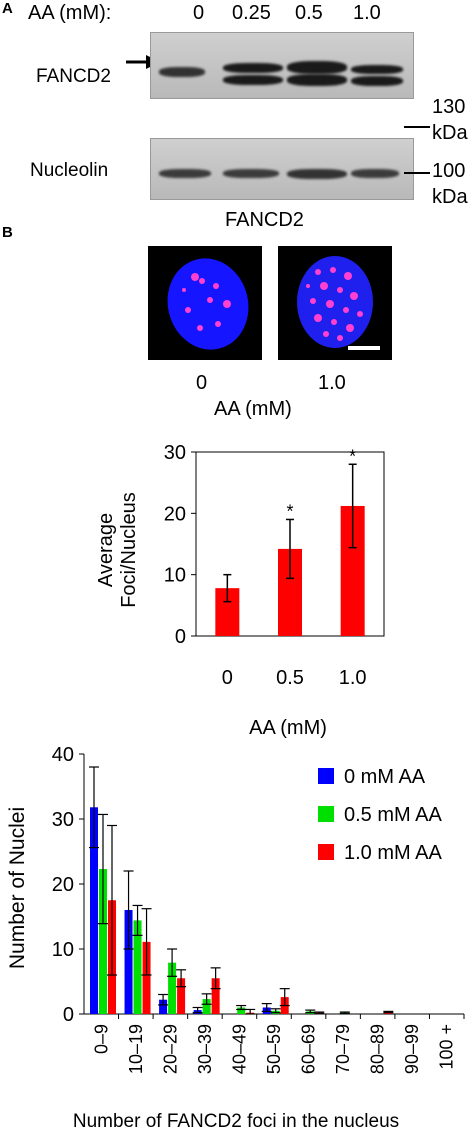  I want to click on legend-label: 1.0 mM AA, so click(393, 853).